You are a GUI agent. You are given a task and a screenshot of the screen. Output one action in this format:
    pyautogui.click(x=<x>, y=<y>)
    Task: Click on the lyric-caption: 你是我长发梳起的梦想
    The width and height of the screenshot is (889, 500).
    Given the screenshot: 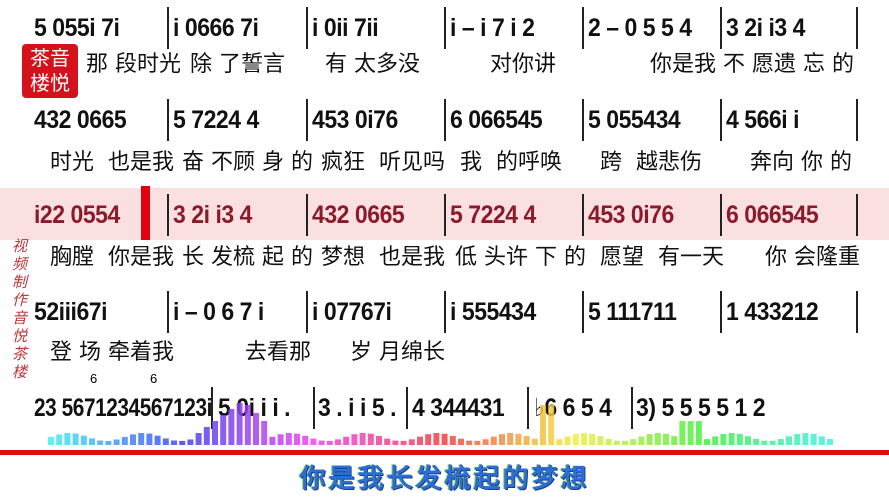 What is the action you would take?
    pyautogui.click(x=444, y=479)
    